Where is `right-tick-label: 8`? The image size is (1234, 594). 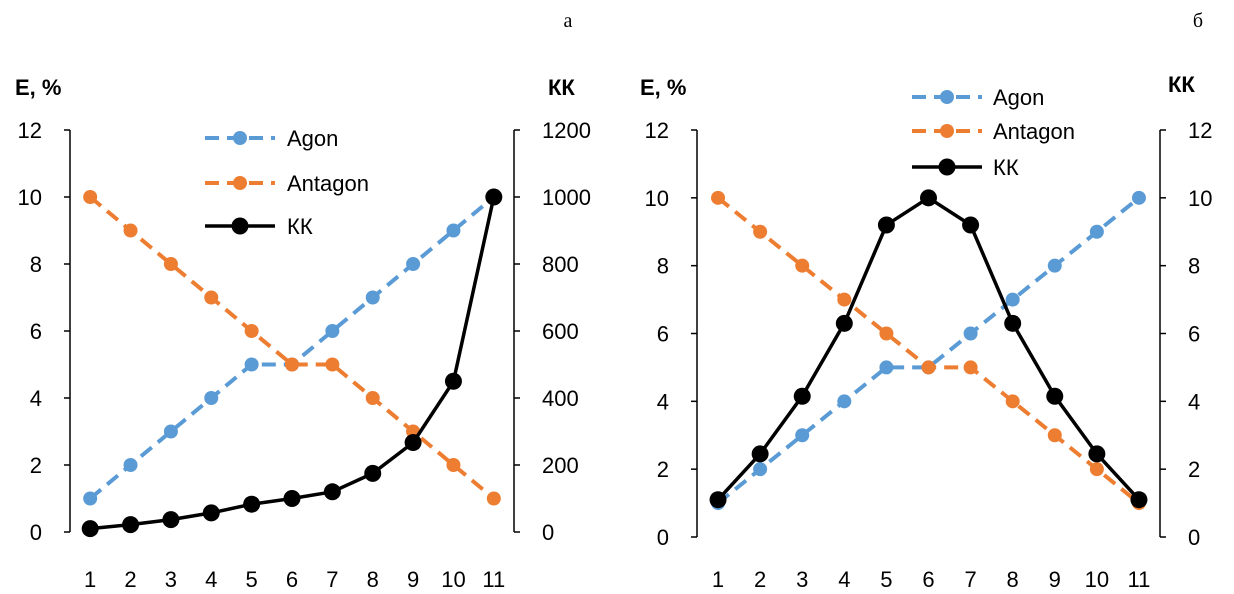 right-tick-label: 8 is located at coordinates (1194, 266).